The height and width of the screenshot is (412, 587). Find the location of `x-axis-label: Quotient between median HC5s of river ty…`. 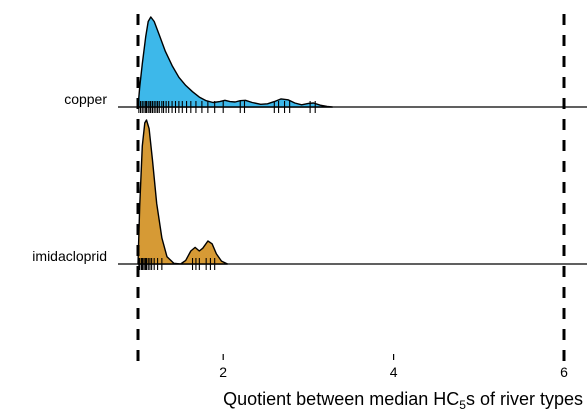

x-axis-label: Quotient between median HC5s of river ty… is located at coordinates (403, 400).